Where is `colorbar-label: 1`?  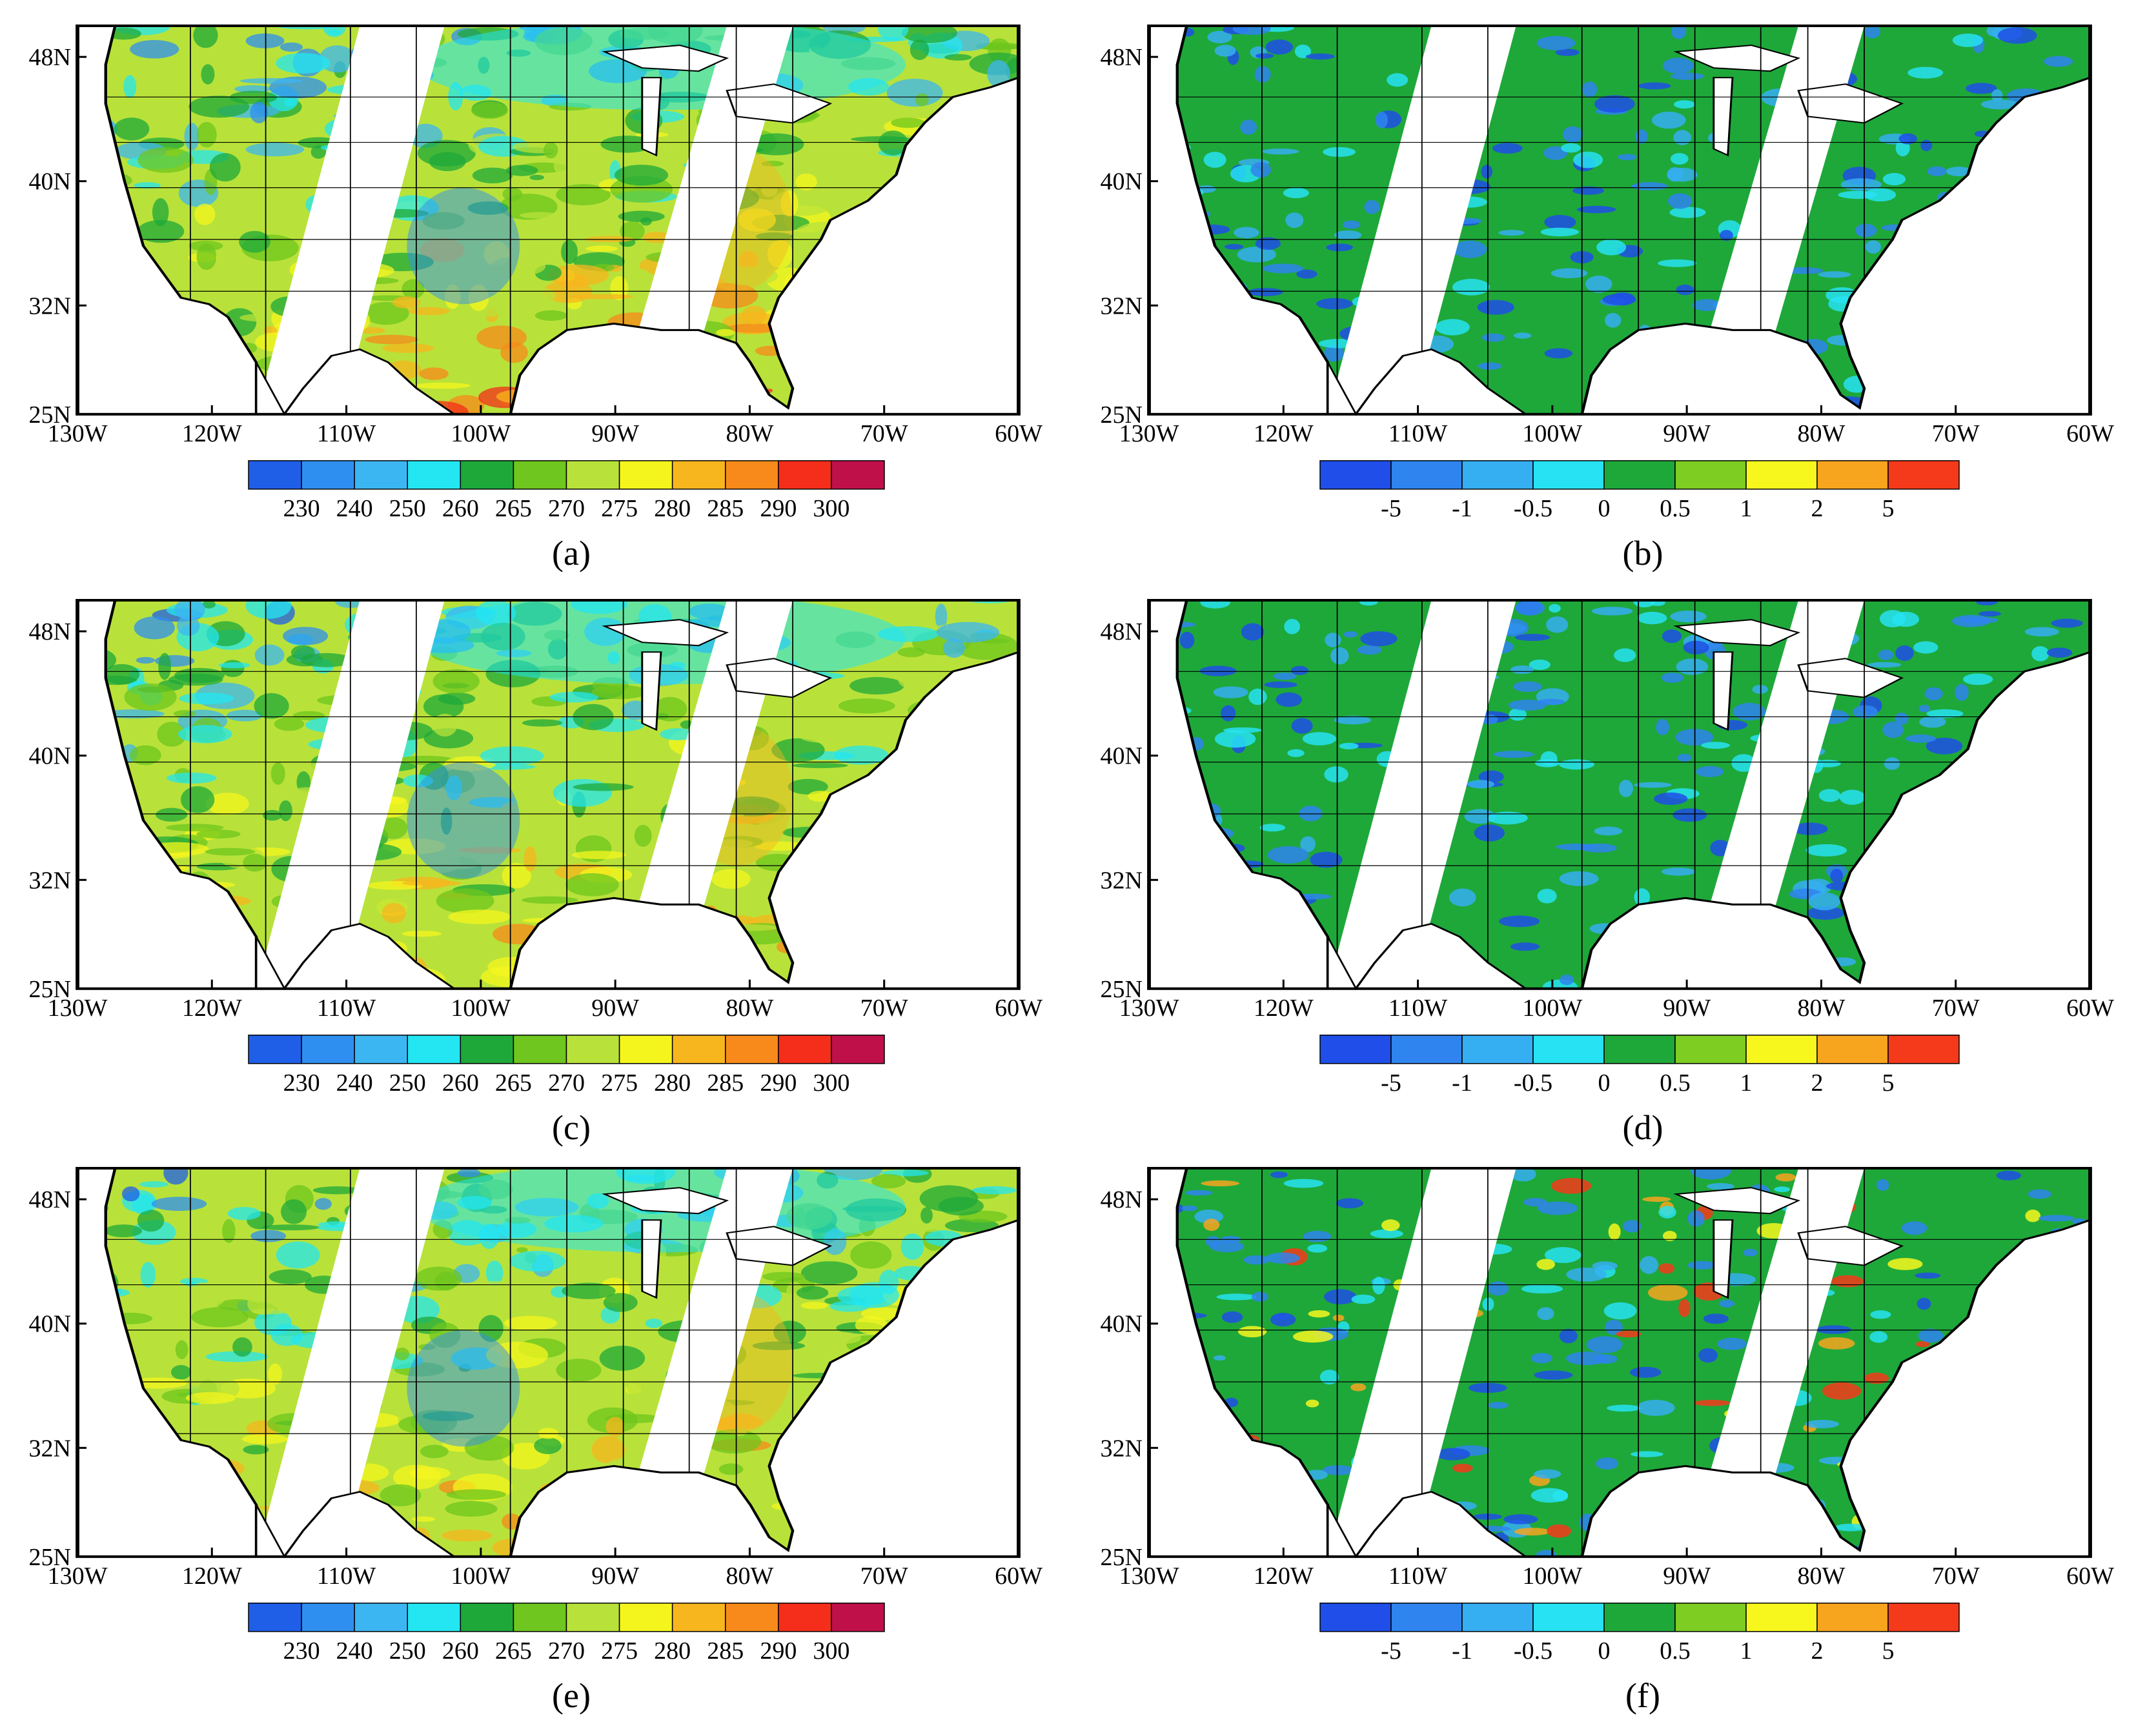
colorbar-label: 1 is located at coordinates (1746, 1083).